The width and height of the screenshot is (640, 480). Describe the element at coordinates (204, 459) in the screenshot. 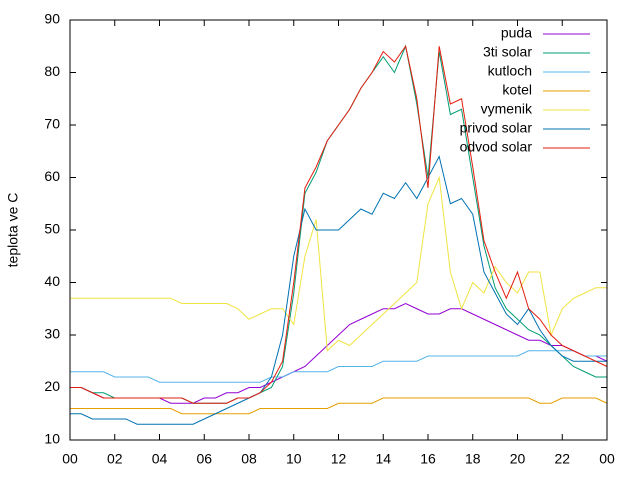

I see `x-tick-label: 06` at that location.